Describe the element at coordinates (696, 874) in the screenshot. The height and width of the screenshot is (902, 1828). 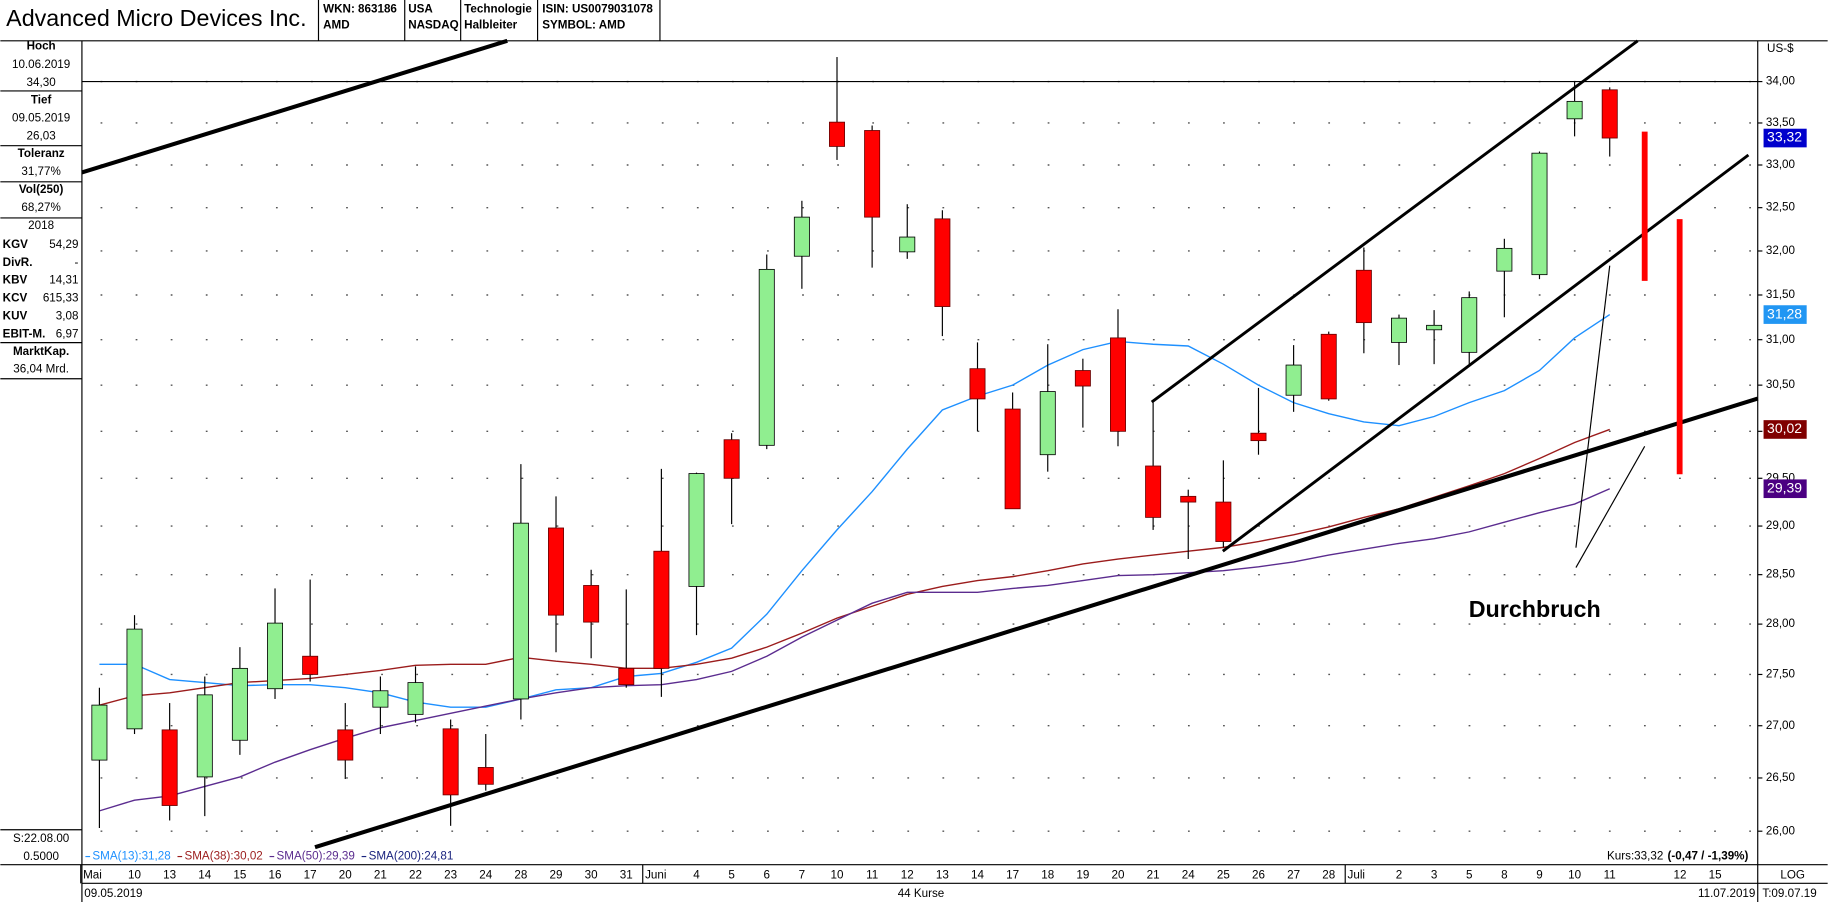
I see `x-tick-label: 4` at that location.